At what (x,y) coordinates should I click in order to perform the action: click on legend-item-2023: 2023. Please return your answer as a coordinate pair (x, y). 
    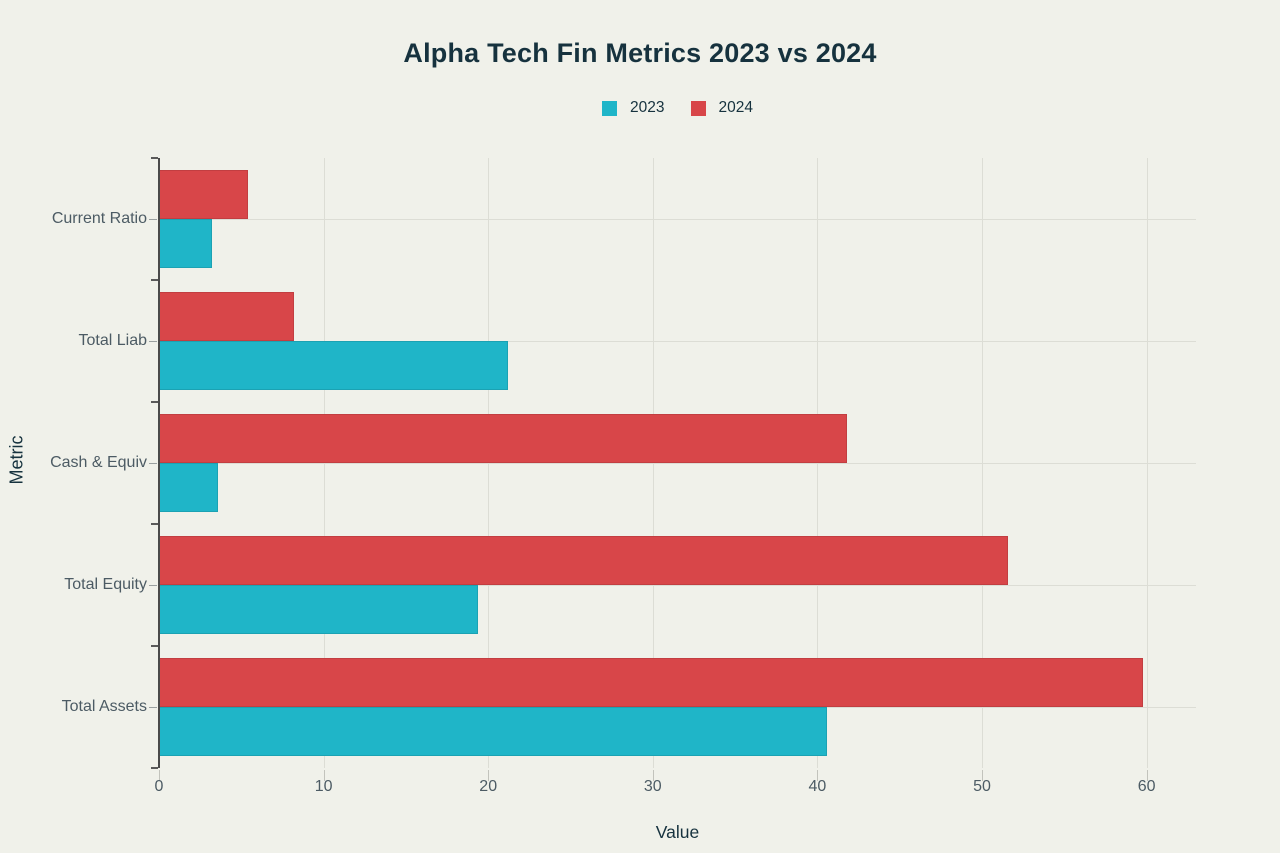
    Looking at the image, I should click on (633, 108).